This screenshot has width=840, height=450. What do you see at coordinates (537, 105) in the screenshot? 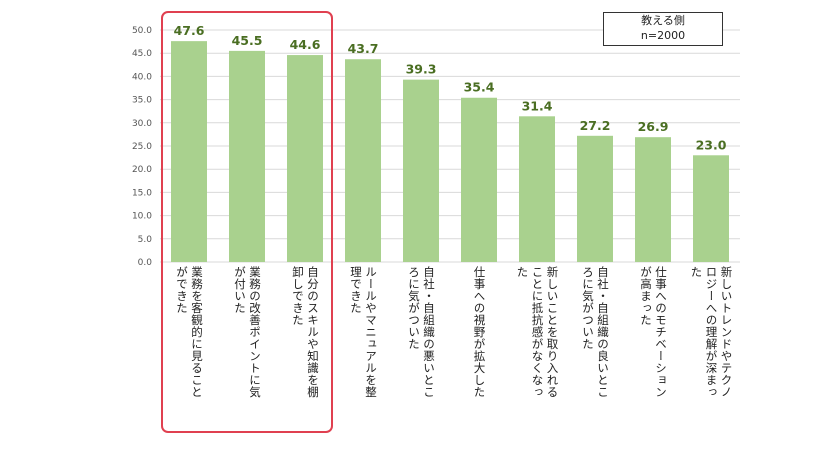
I see `value-label: 31.4` at bounding box center [537, 105].